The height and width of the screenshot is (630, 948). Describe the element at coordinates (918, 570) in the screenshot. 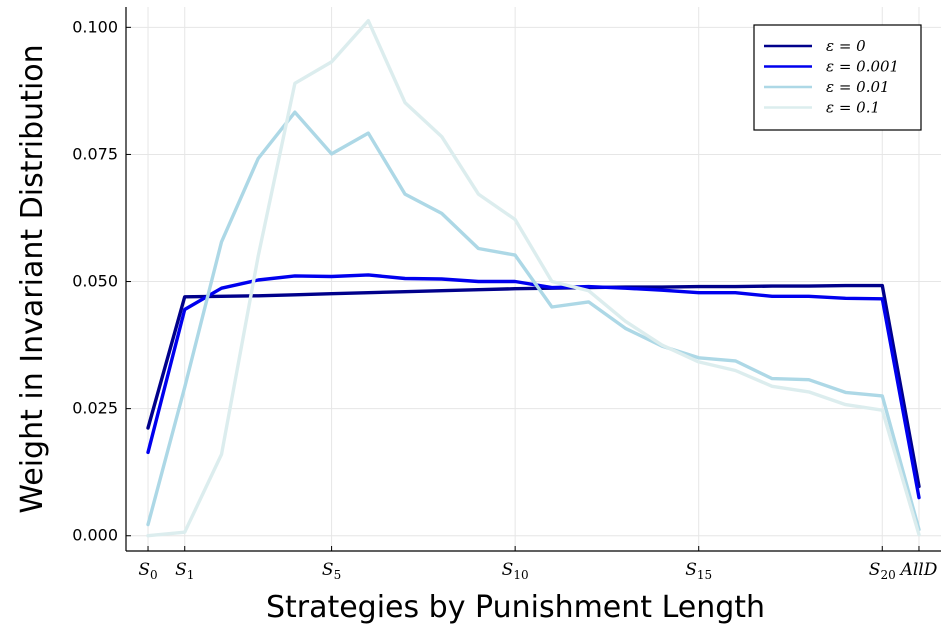

I see `x-tick-label: AllD` at that location.